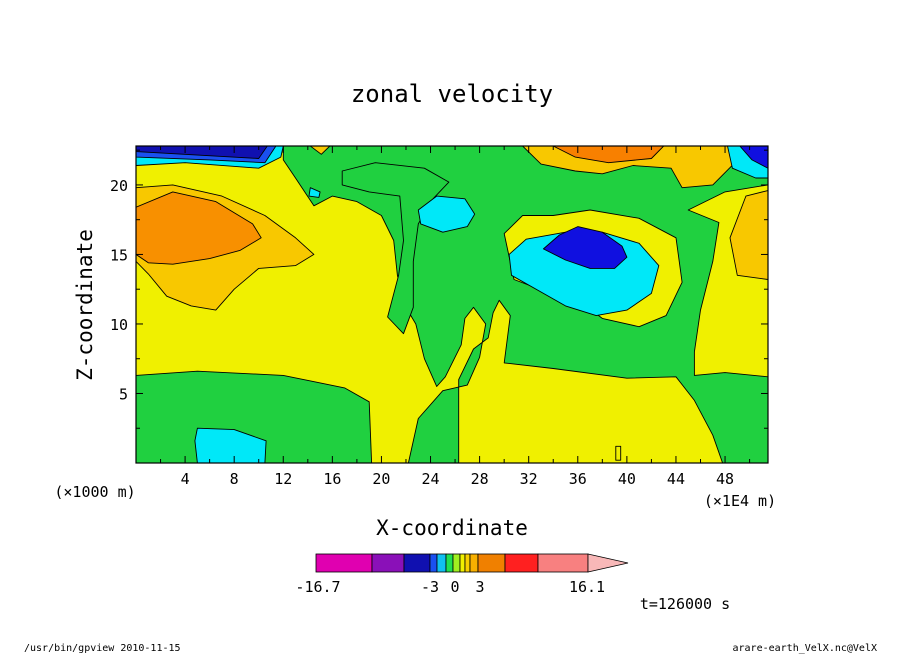 Image resolution: width=904 pixels, height=654 pixels. Describe the element at coordinates (119, 325) in the screenshot. I see `y-tick-label: 10` at that location.